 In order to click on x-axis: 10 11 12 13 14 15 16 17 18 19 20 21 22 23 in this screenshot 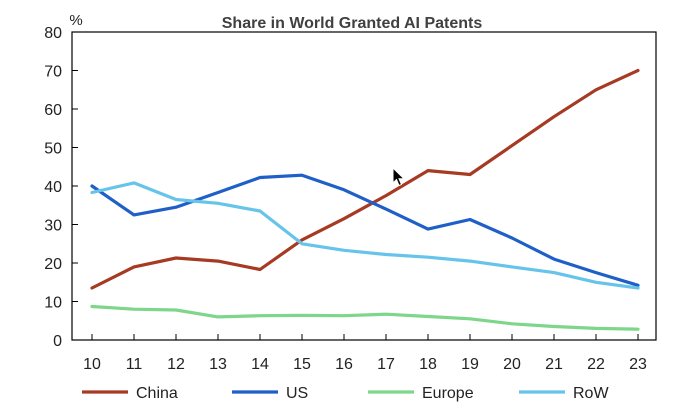, I will do `click(365, 353)`.